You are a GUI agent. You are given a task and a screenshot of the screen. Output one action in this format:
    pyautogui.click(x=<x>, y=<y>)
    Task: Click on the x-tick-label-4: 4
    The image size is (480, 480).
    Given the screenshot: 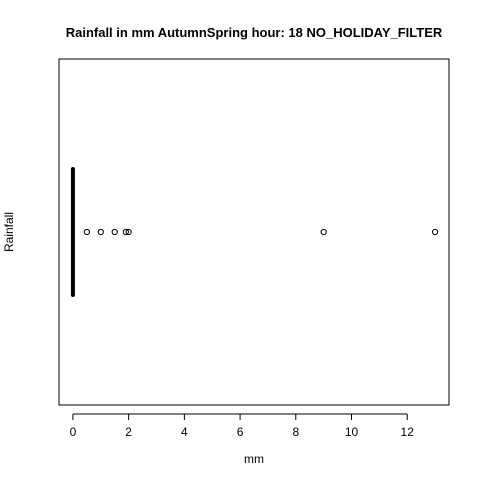 What is the action you would take?
    pyautogui.click(x=184, y=432)
    